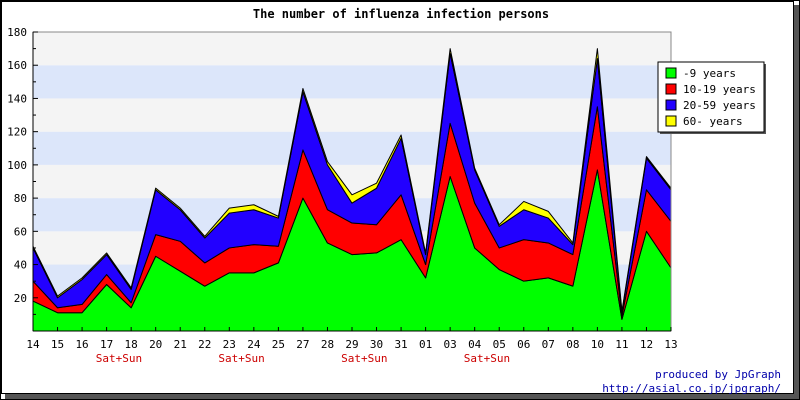 This screenshot has width=800, height=400. I want to click on credit-link: http://asial.co.jp/jpgraph/, so click(691, 388).